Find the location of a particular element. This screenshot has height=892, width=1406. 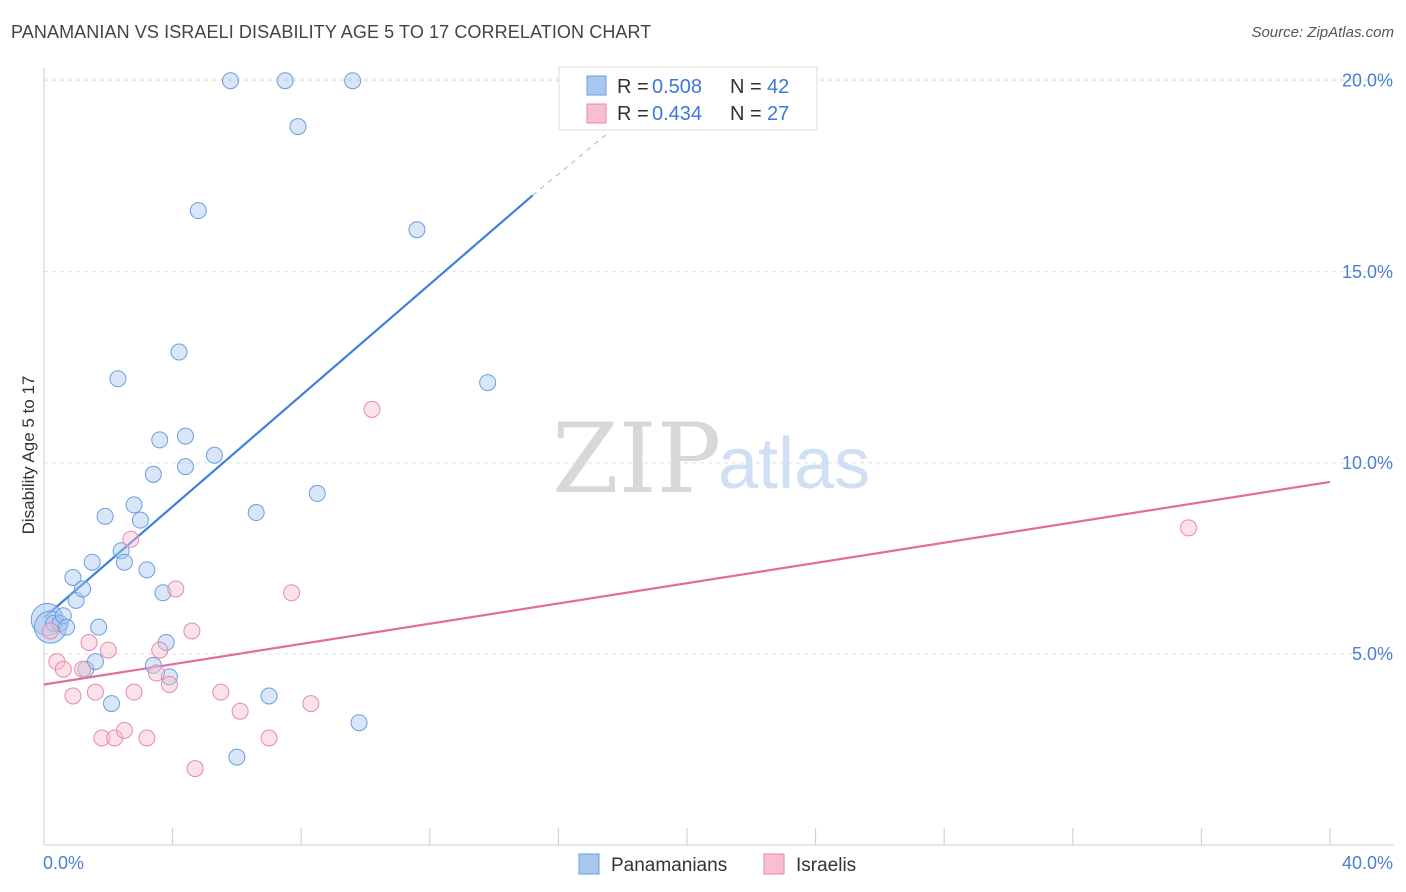

legend-r-value-israelis: 0.434 is located at coordinates (677, 114).